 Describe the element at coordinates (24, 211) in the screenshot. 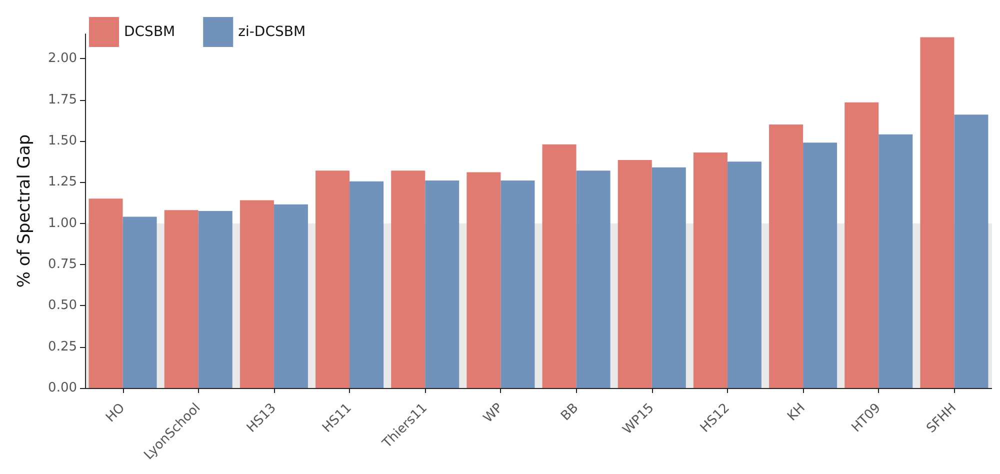

I see `y-axis-title: % of Spectral Gap` at that location.